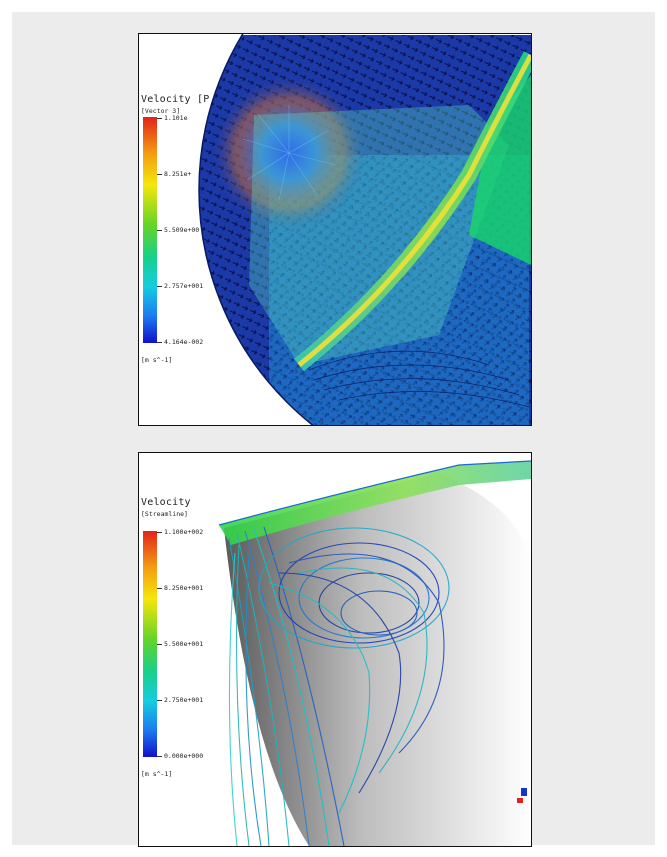  What do you see at coordinates (161, 111) in the screenshot?
I see `legend-subtitle: [Vector 3]` at bounding box center [161, 111].